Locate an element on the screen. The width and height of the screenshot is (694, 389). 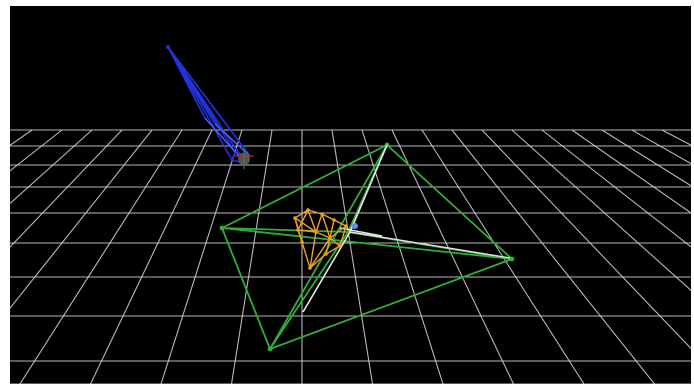
orange-cluster-wireframe is located at coordinates (320, 239).